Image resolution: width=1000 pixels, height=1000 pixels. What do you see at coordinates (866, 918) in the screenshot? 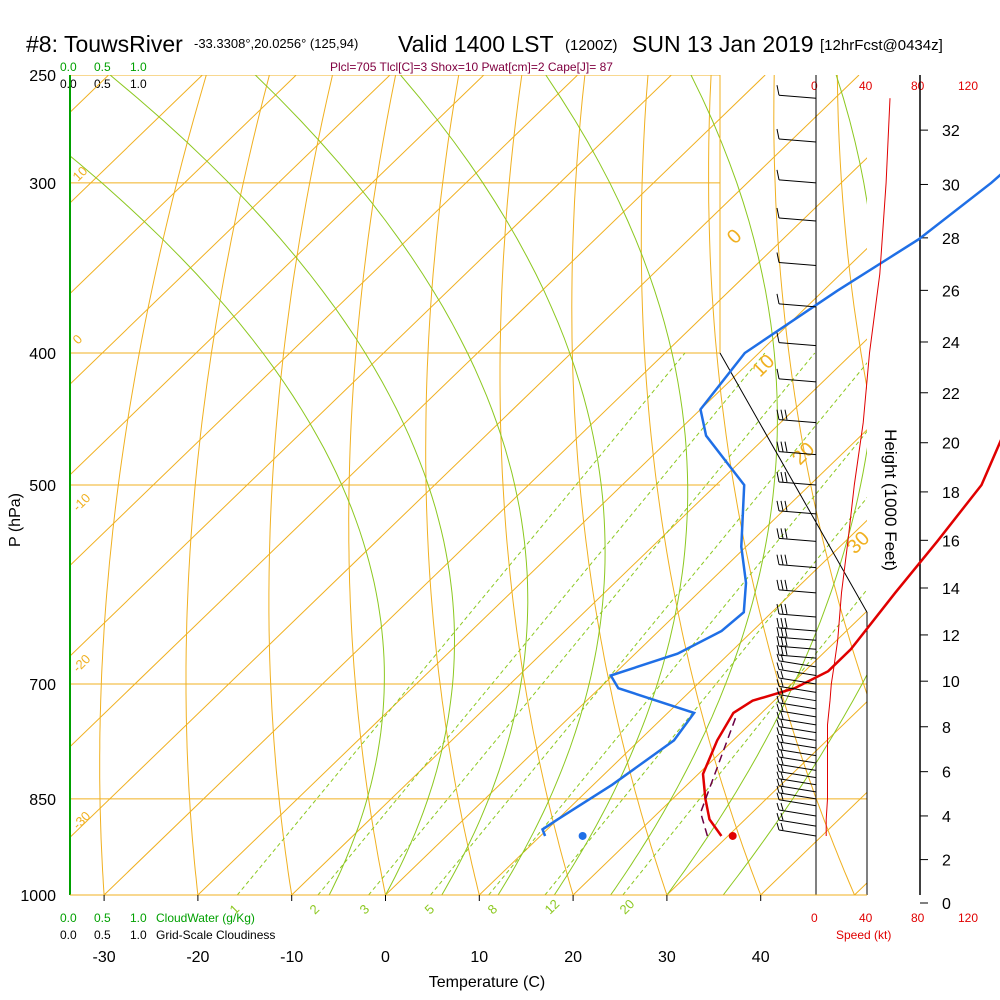
I see `speed-tick: 40` at bounding box center [866, 918].